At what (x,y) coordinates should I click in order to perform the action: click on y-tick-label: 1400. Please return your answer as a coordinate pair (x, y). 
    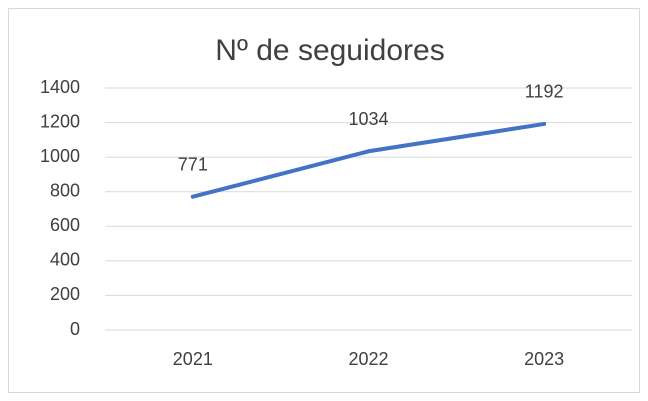
    Looking at the image, I should click on (60, 87).